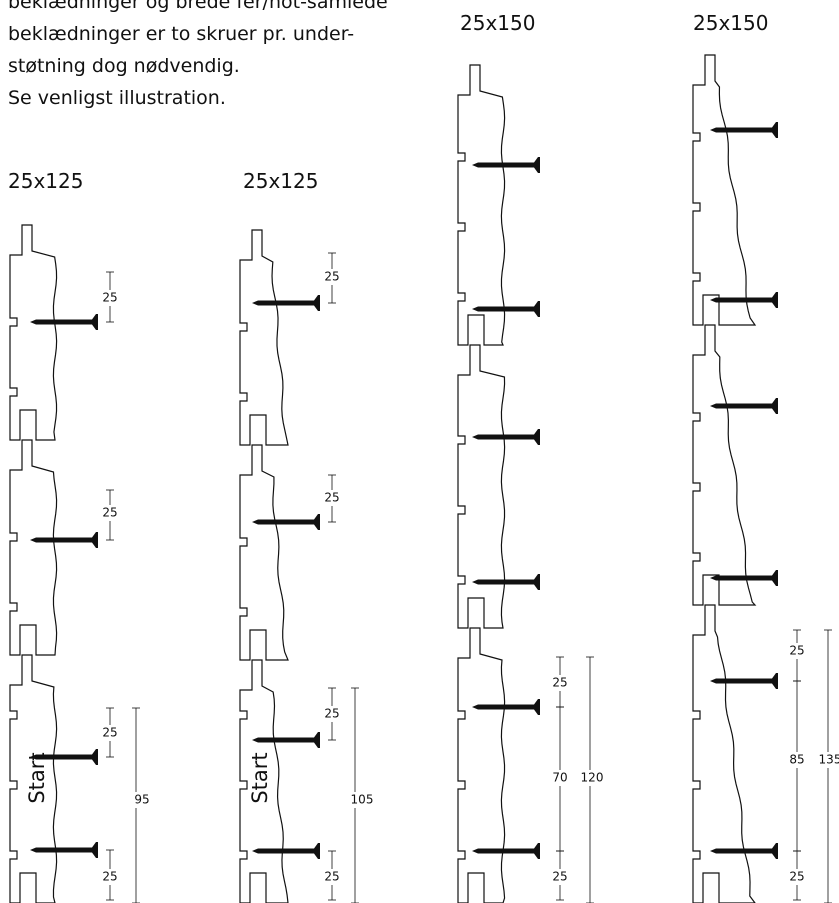 The width and height of the screenshot is (839, 903). Describe the element at coordinates (117, 98) in the screenshot. I see `intro-line: Se venligst illustration.` at that location.